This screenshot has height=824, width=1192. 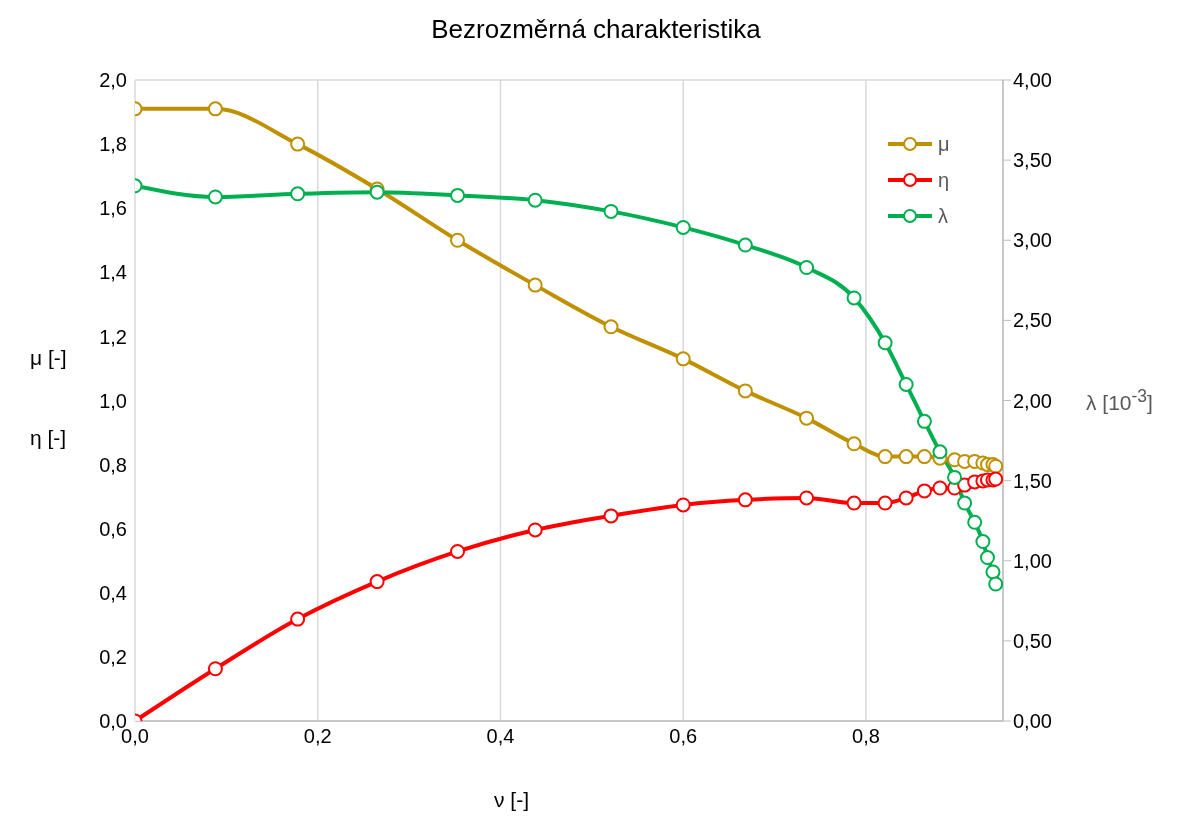 I want to click on y2-tick-label: 2,00, so click(x=1032, y=400).